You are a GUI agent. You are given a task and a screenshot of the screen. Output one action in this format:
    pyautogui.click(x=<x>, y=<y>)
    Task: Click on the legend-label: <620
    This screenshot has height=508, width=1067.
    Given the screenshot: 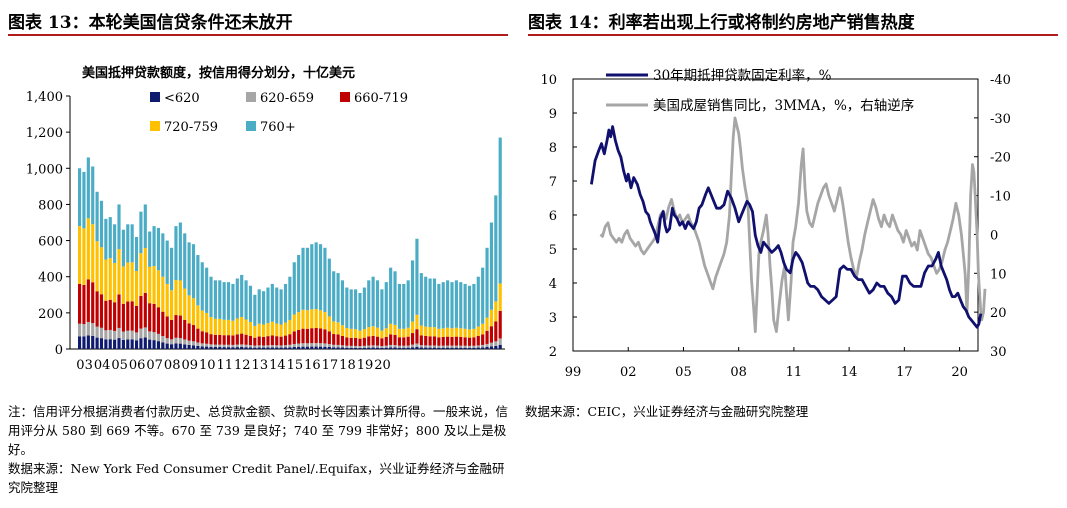 What is the action you would take?
    pyautogui.click(x=182, y=98)
    